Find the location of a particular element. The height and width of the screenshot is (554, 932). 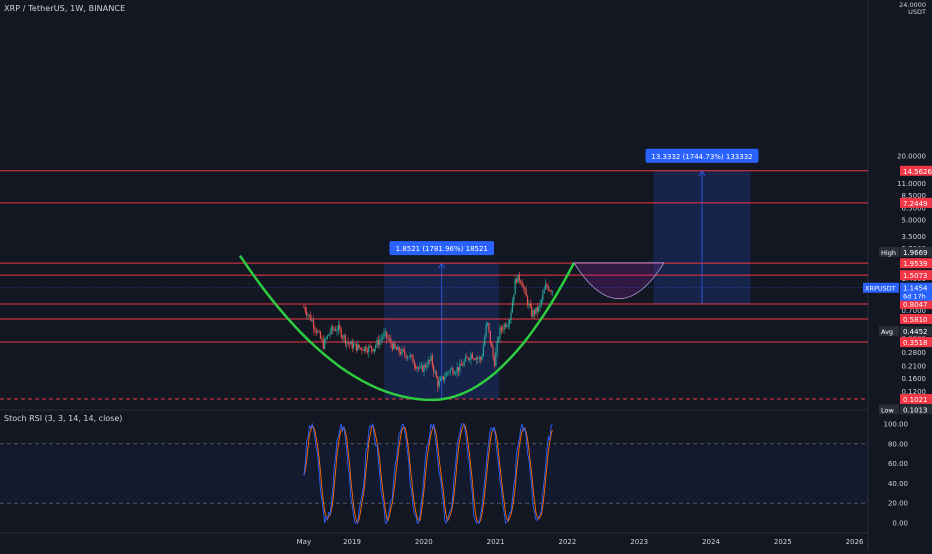

cup-curve is located at coordinates (407, 328).